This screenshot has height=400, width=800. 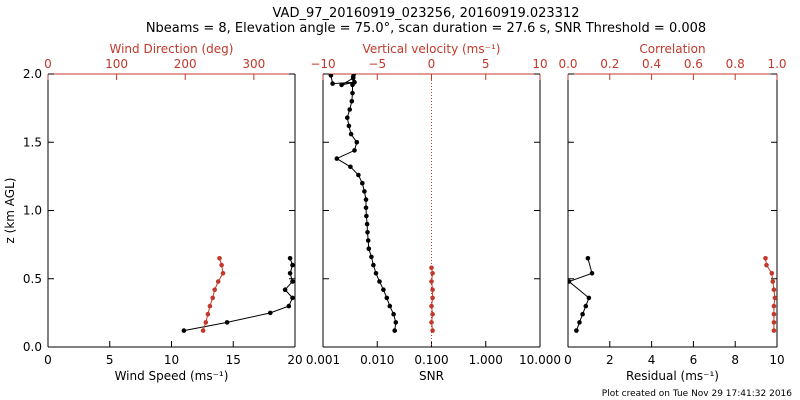 What do you see at coordinates (377, 64) in the screenshot?
I see `tick-label-top: −5` at bounding box center [377, 64].